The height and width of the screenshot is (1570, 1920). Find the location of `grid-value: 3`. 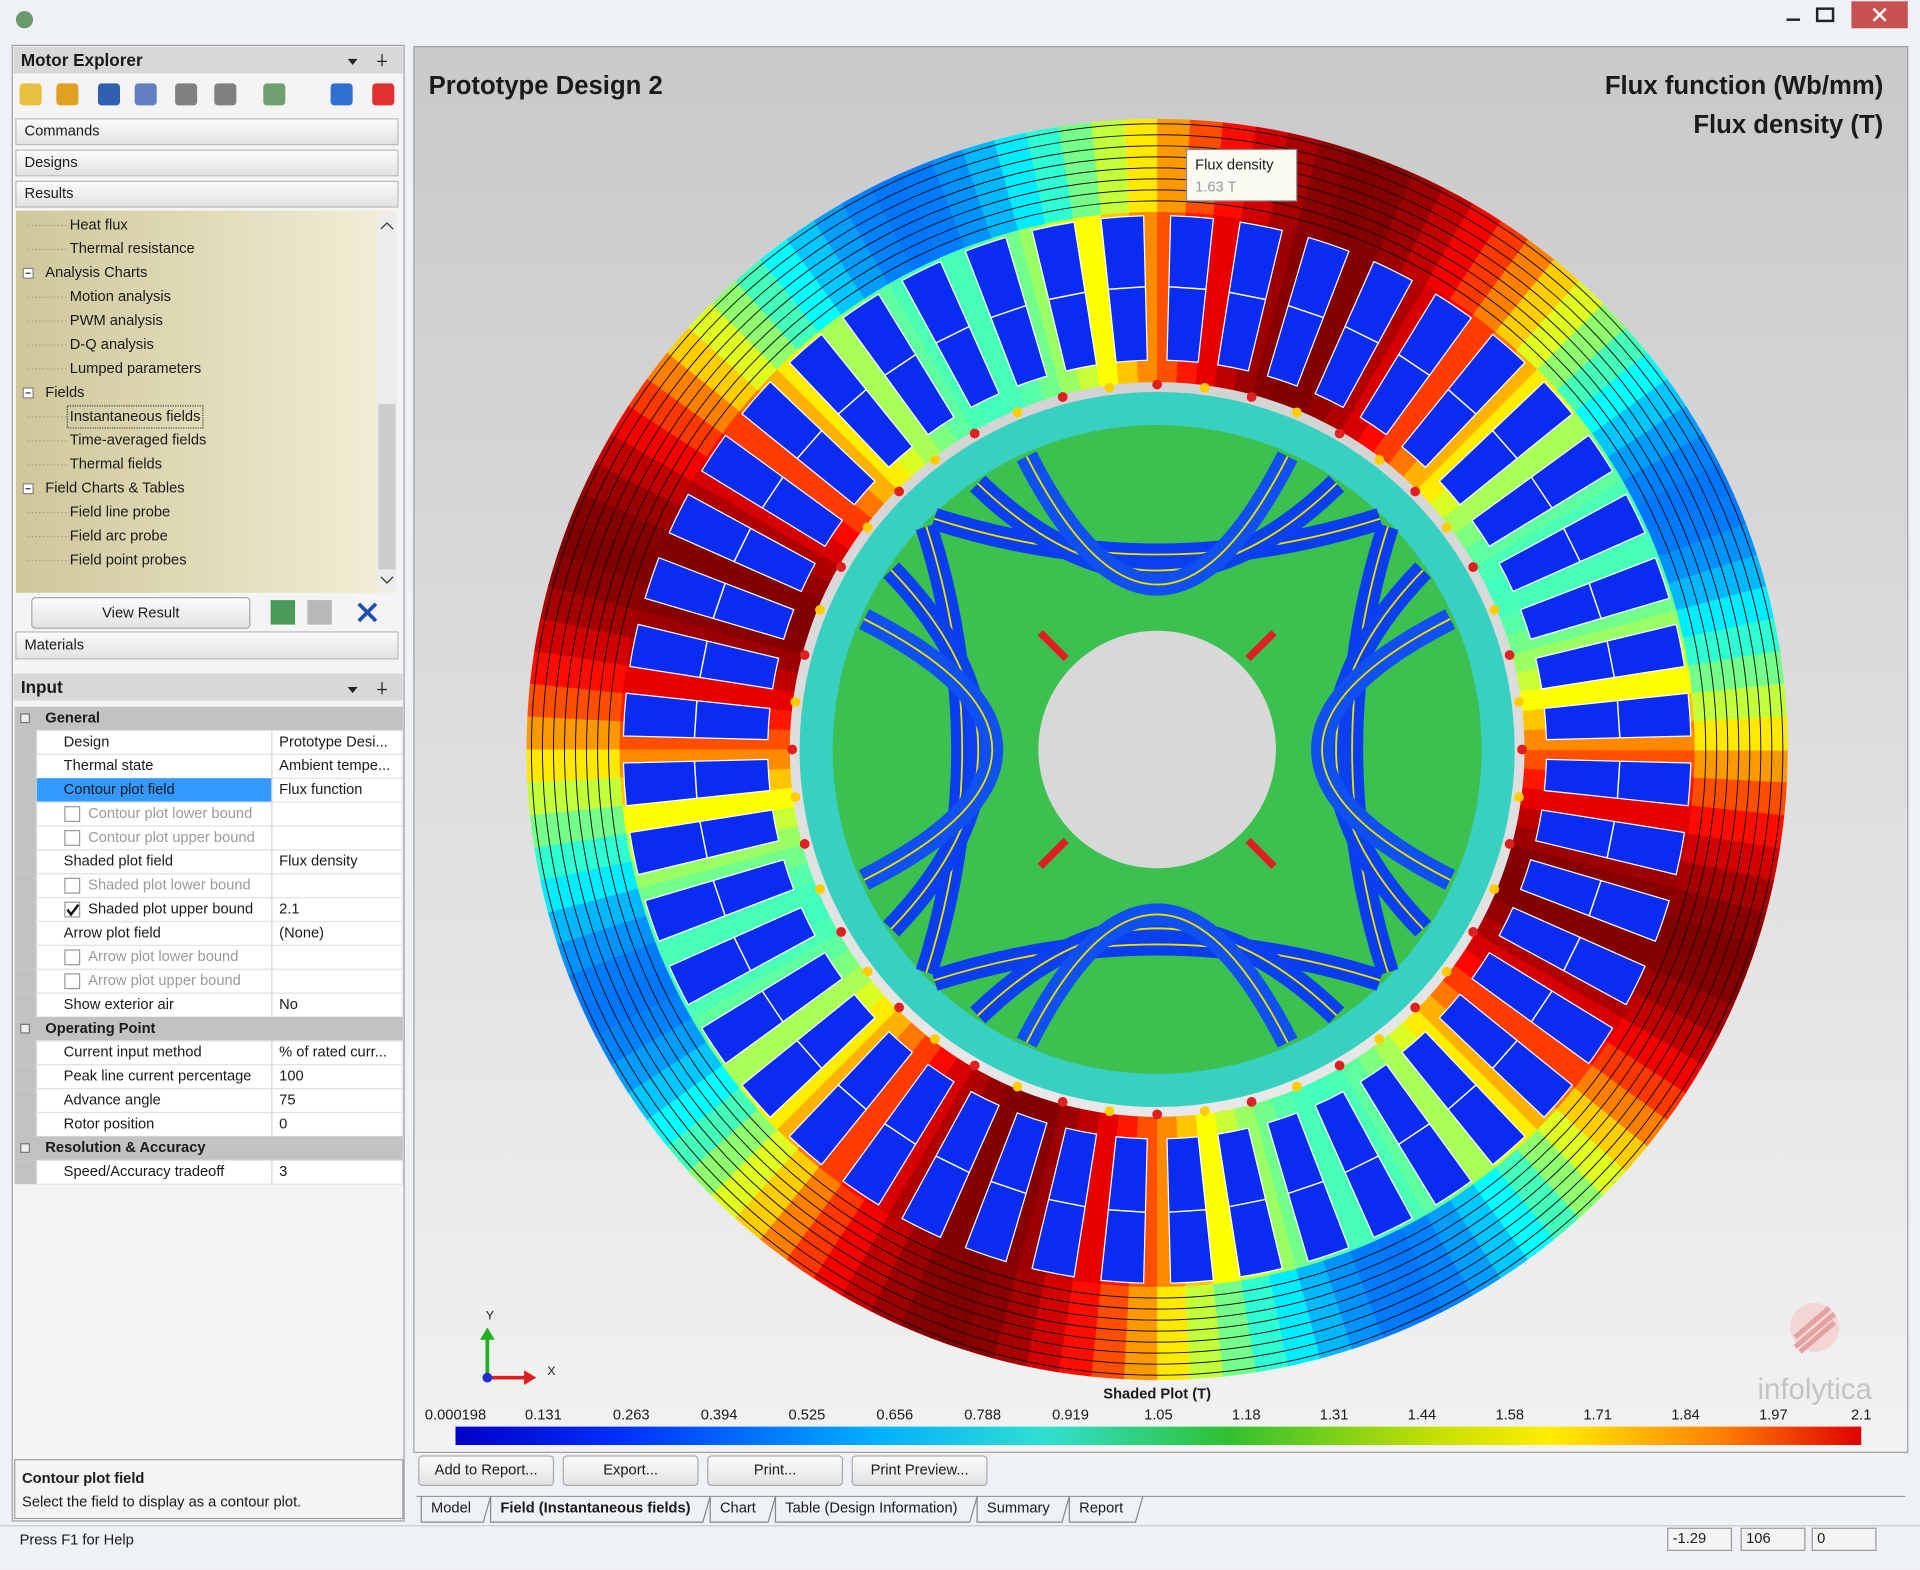

grid-value: 3 is located at coordinates (283, 1172).